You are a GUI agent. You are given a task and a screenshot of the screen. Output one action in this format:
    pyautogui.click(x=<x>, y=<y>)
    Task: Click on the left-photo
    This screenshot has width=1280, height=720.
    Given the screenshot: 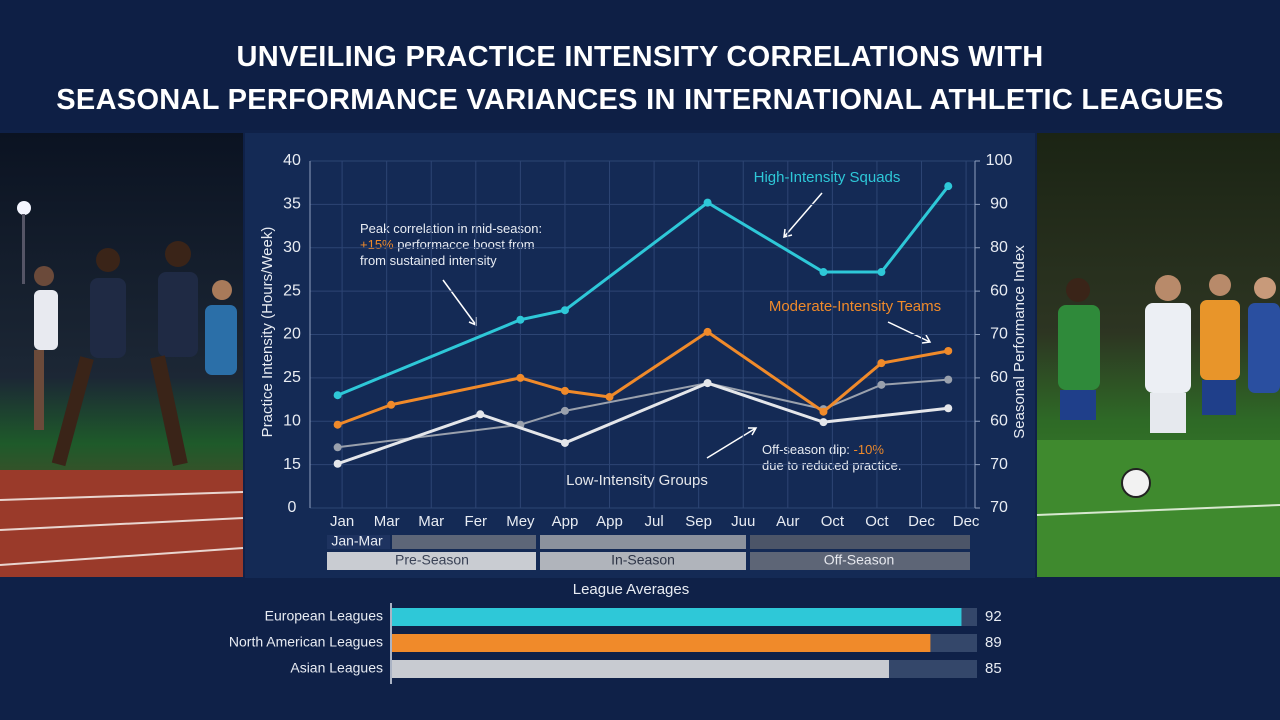 What is the action you would take?
    pyautogui.click(x=122, y=355)
    